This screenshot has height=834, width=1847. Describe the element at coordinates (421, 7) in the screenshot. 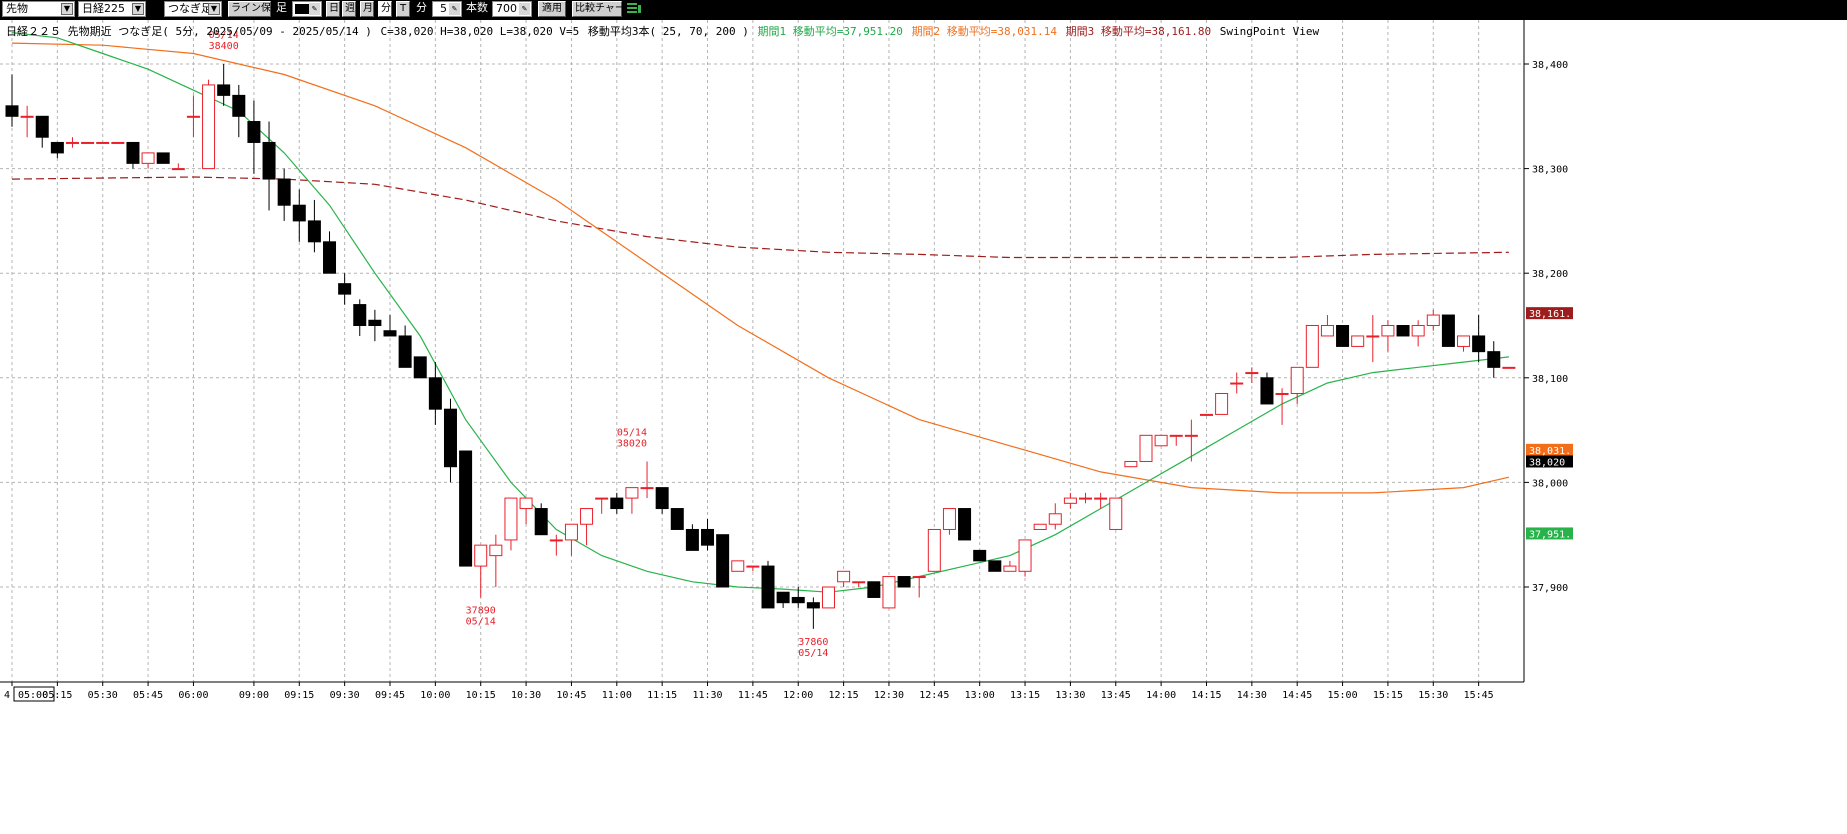

I see `minute-unit-label: 分` at that location.